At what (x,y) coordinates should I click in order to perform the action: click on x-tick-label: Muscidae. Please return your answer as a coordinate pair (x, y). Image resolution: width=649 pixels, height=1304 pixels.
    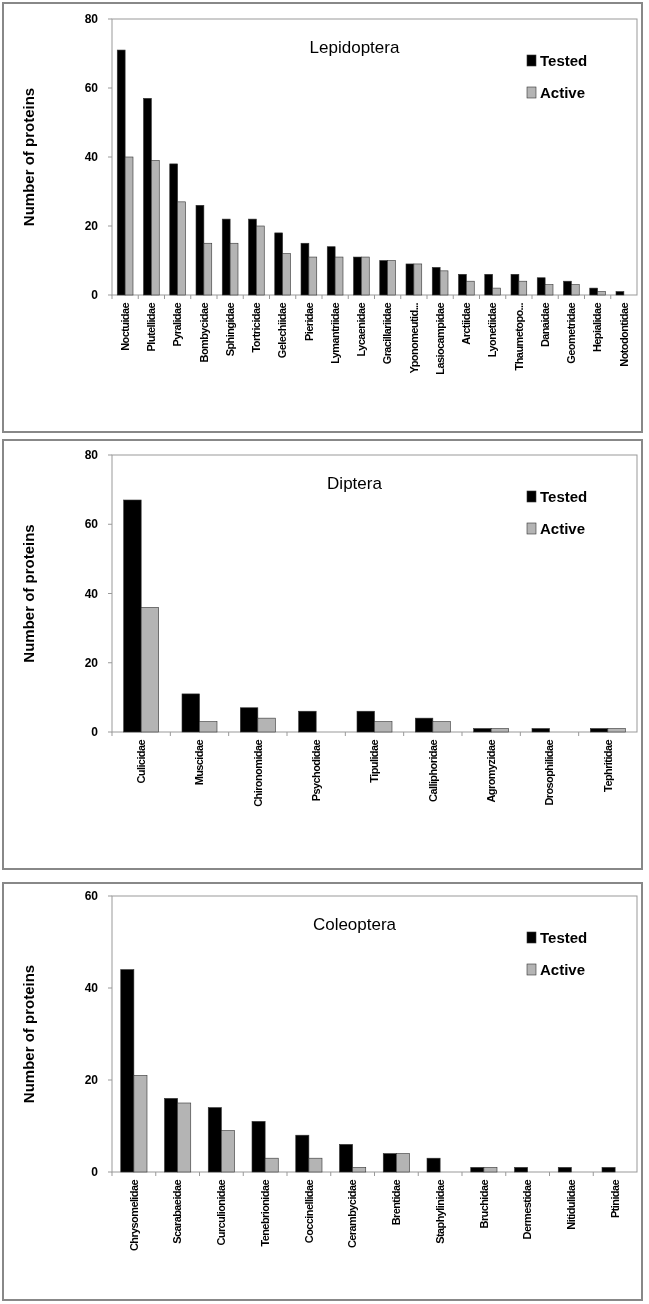
    Looking at the image, I should click on (199, 762).